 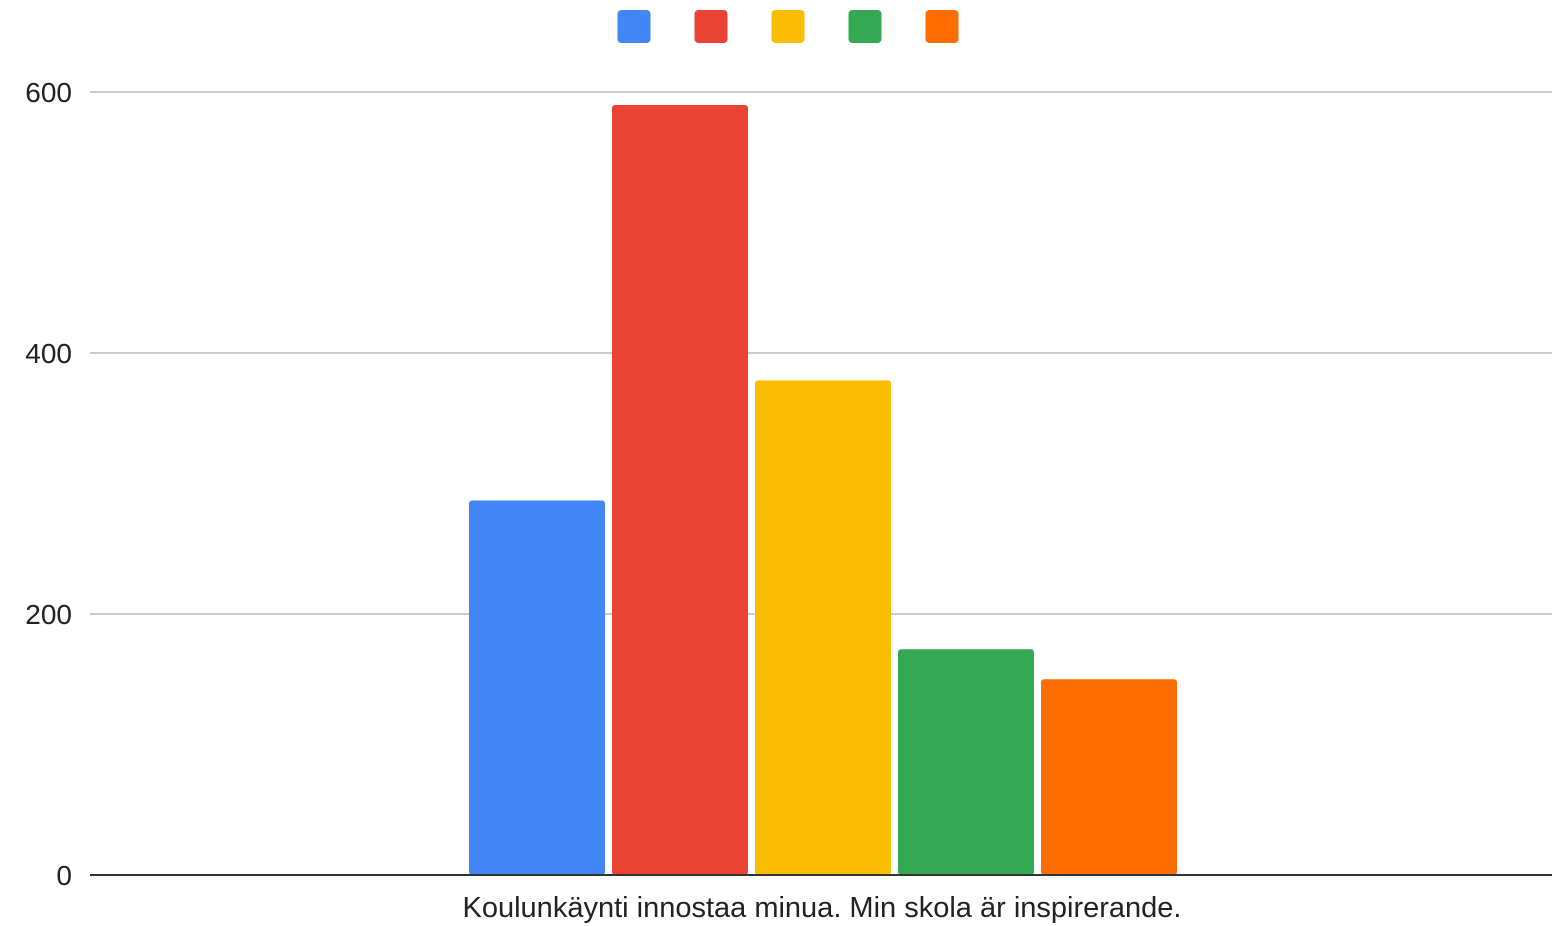 I want to click on y-tick-label: 400, so click(x=48, y=353).